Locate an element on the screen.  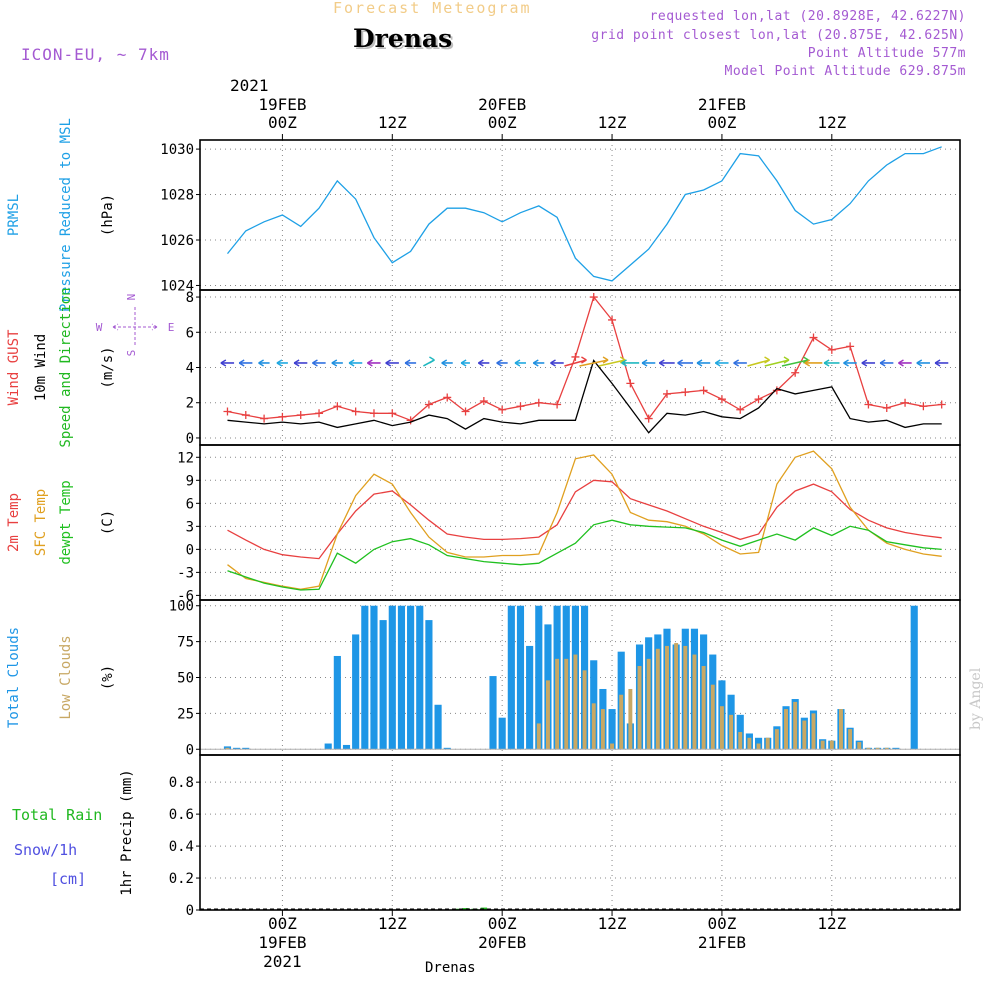
pressure-axis-label: Pressure Reduced to MSL is located at coordinates (66, 215).